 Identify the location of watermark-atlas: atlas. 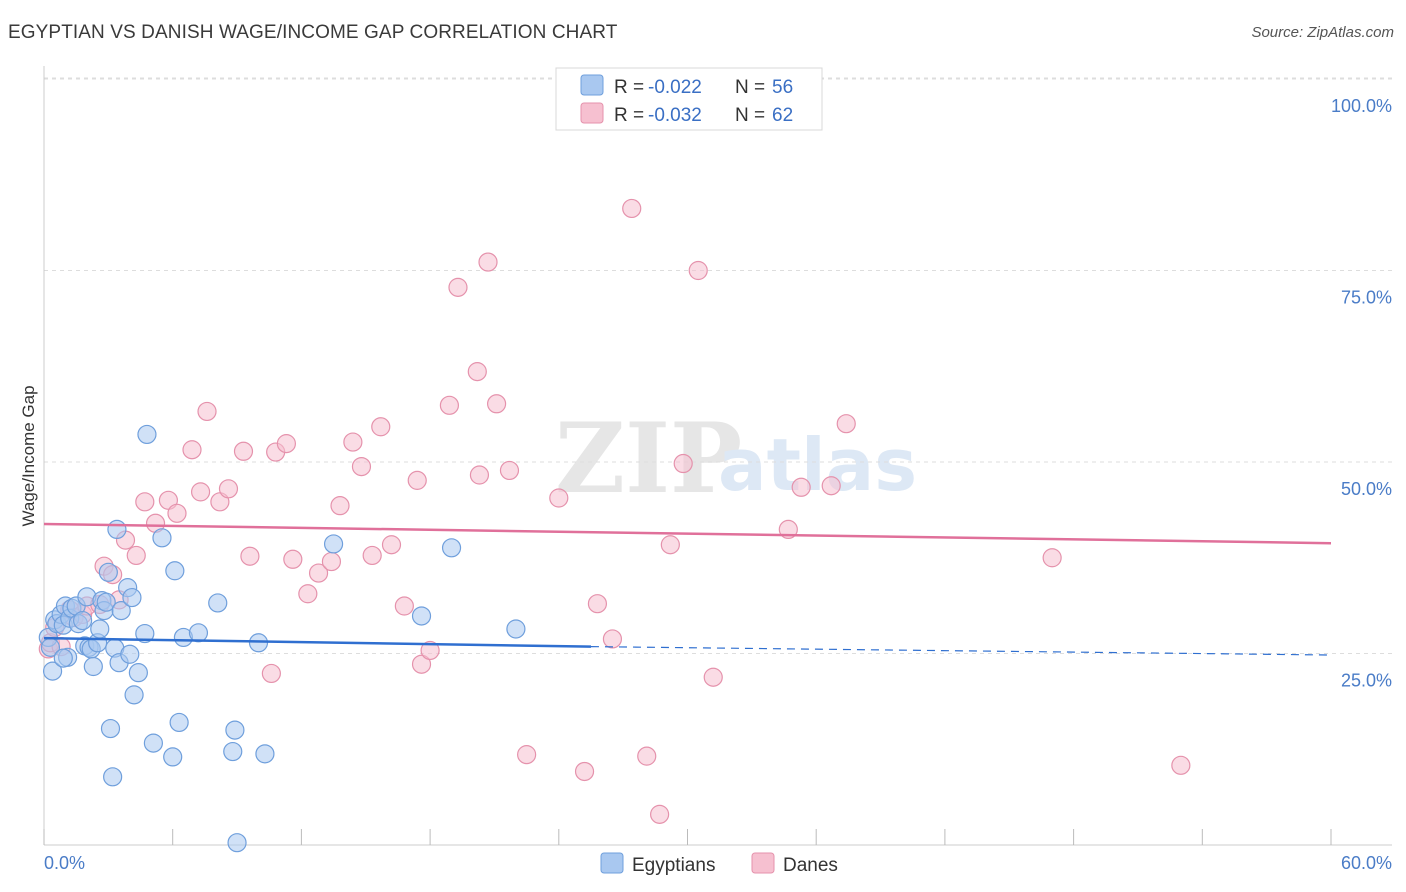
(817, 465).